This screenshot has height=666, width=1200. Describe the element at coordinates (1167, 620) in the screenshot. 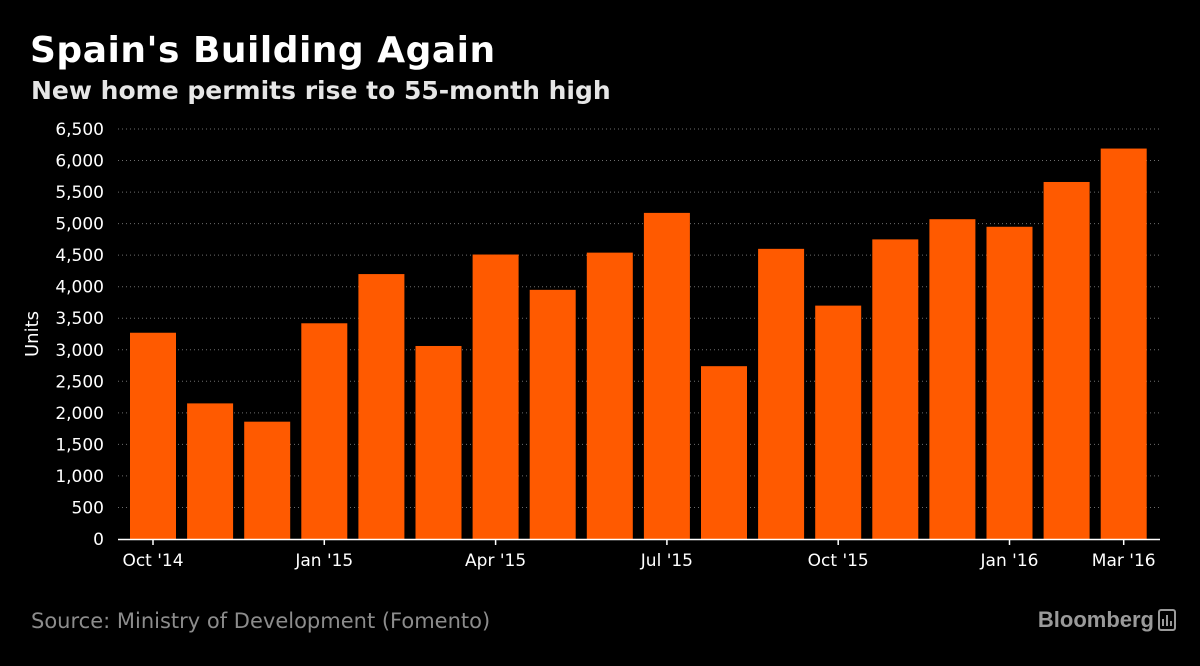

I see `terminal-icon` at that location.